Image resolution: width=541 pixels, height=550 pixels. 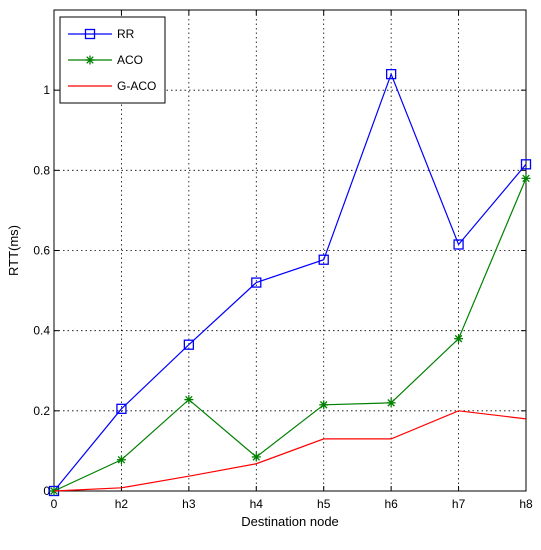 I want to click on x-tick-label: 0, so click(x=54, y=504).